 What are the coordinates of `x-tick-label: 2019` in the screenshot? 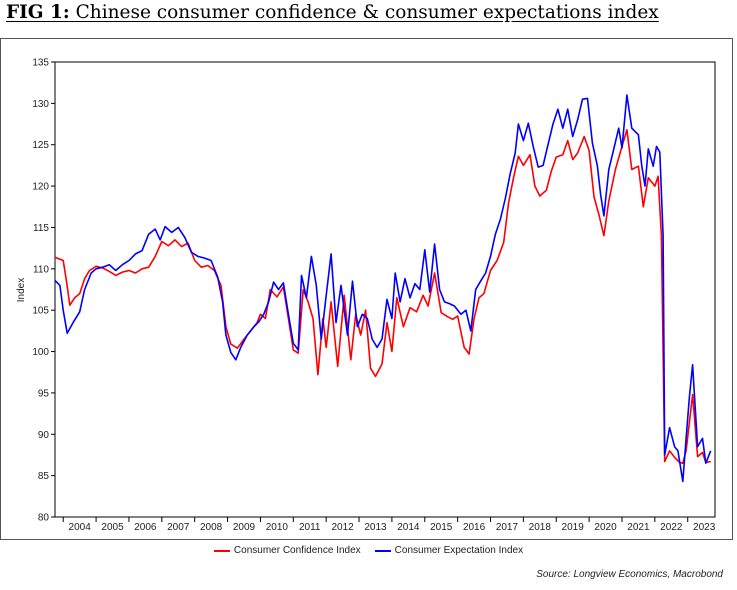 It's located at (573, 527).